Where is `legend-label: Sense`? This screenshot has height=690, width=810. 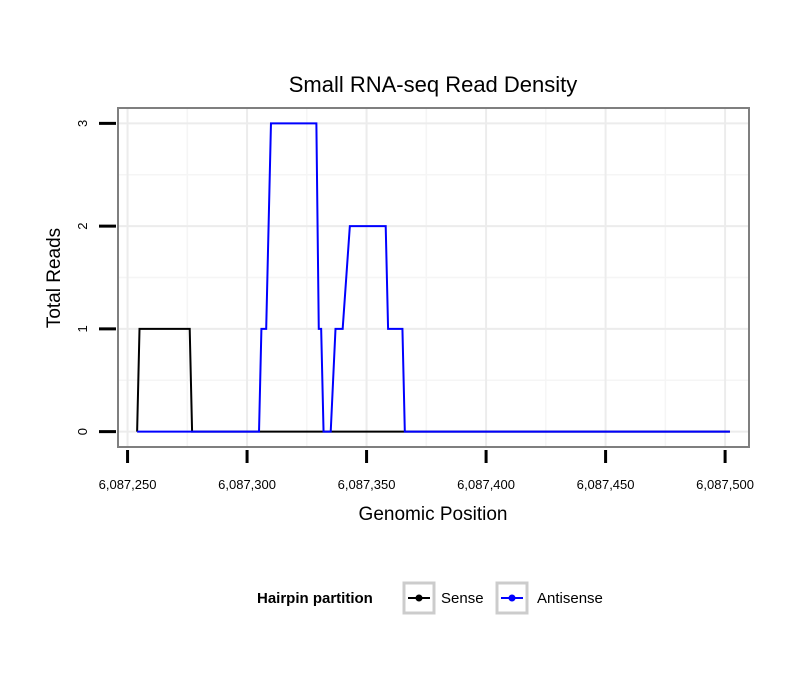
legend-label: Sense is located at coordinates (462, 598).